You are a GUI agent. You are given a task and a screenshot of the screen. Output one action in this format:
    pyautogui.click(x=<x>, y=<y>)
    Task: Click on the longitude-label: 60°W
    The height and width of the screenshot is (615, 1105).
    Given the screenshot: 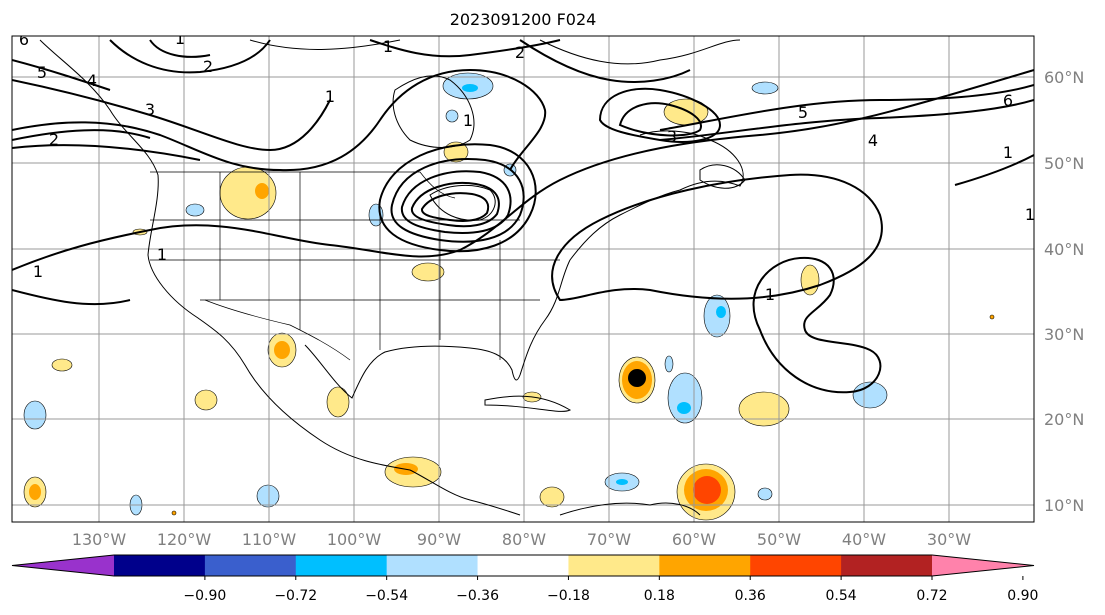 What is the action you would take?
    pyautogui.click(x=694, y=539)
    